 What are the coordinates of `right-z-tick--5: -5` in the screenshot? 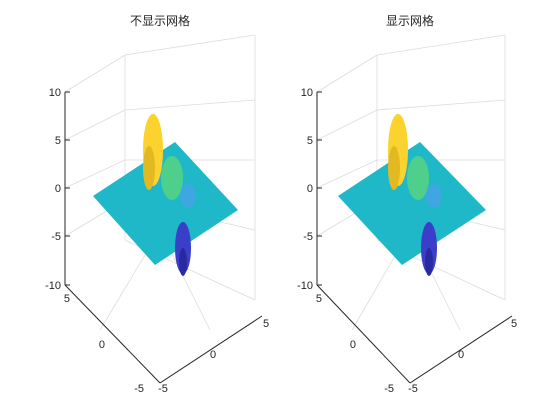 It's located at (308, 237).